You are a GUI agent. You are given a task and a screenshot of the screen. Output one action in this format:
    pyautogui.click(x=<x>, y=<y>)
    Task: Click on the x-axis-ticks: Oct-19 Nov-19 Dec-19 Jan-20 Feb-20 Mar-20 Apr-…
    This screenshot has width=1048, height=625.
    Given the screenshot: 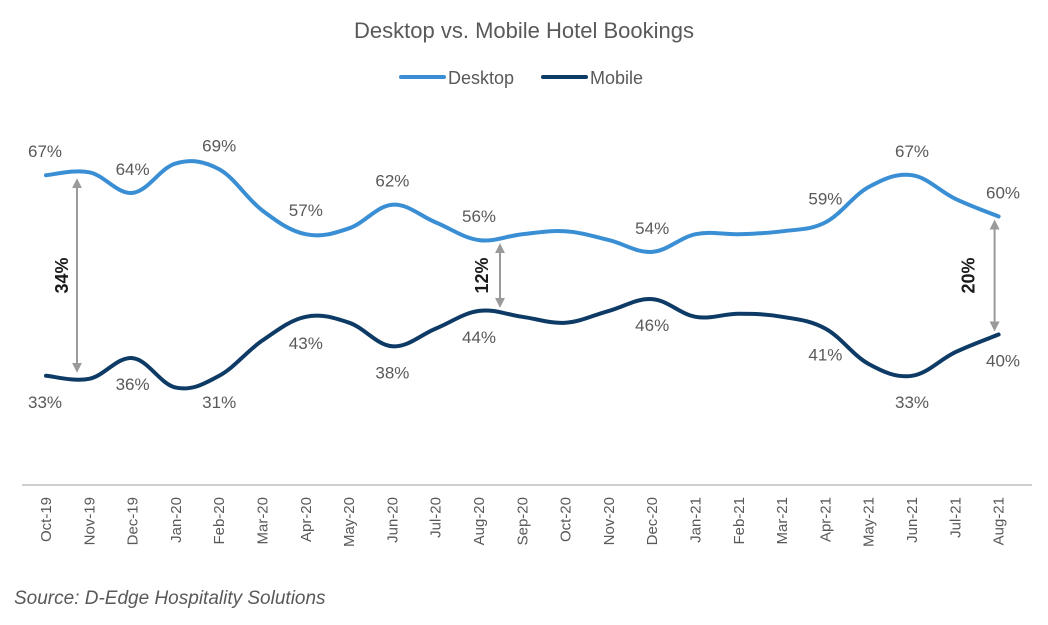 What is the action you would take?
    pyautogui.click(x=523, y=522)
    